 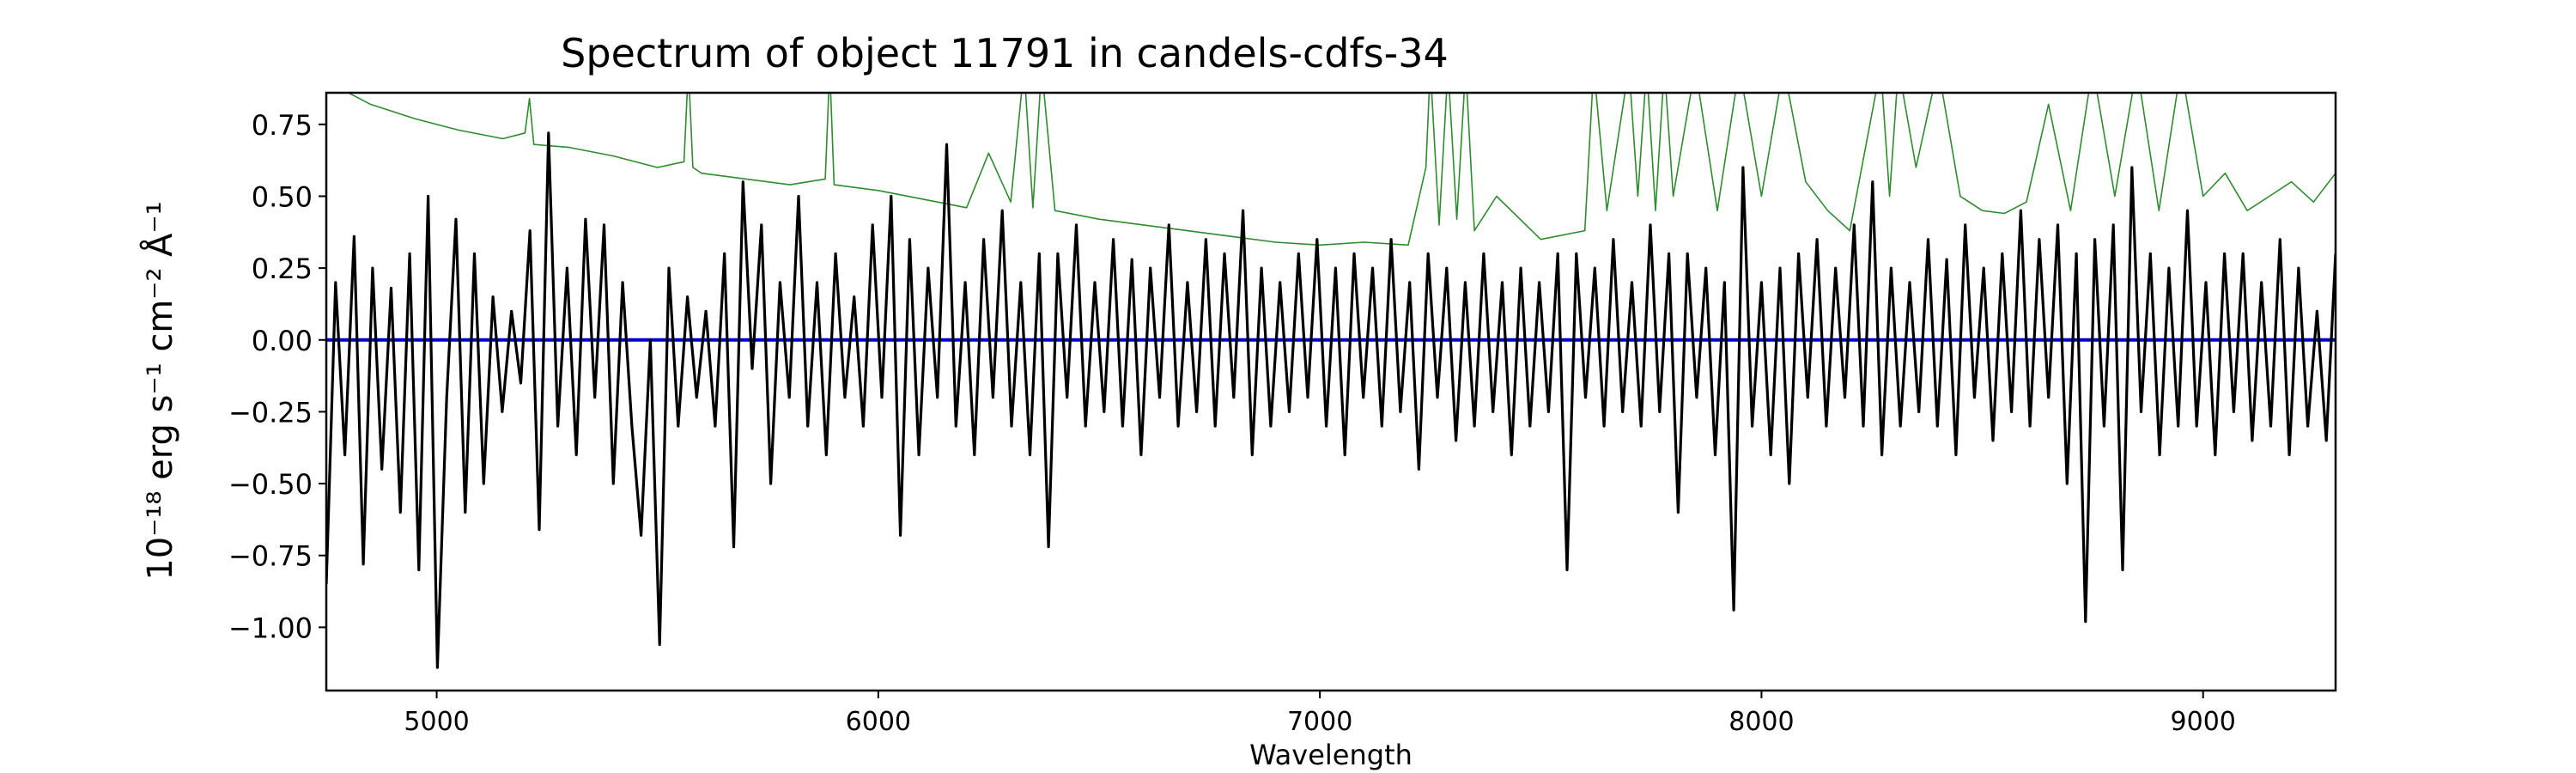 What do you see at coordinates (282, 341) in the screenshot?
I see `y-tick-label: 0.00` at bounding box center [282, 341].